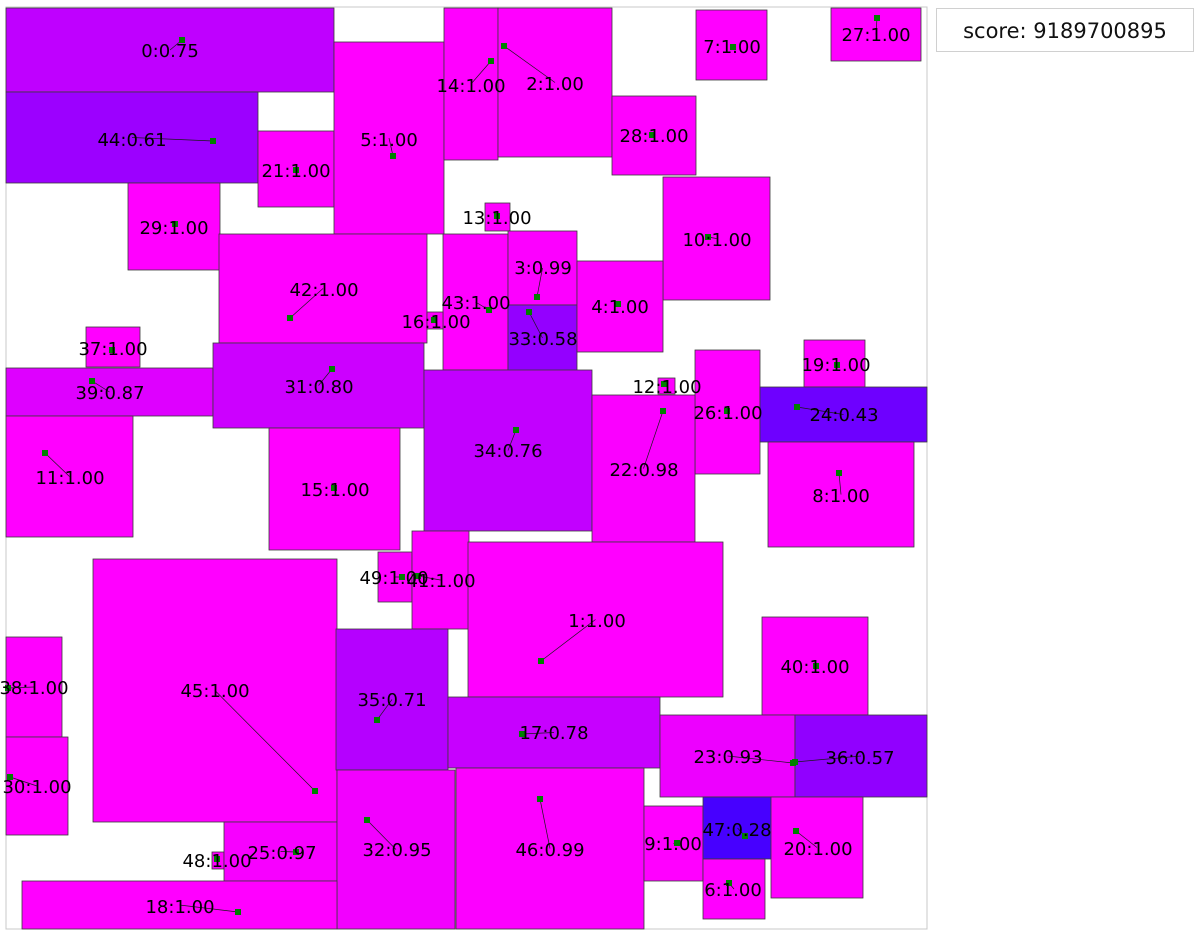 This screenshot has width=1200, height=933. I want to click on rect-label-21: 21:1.00, so click(295, 171).